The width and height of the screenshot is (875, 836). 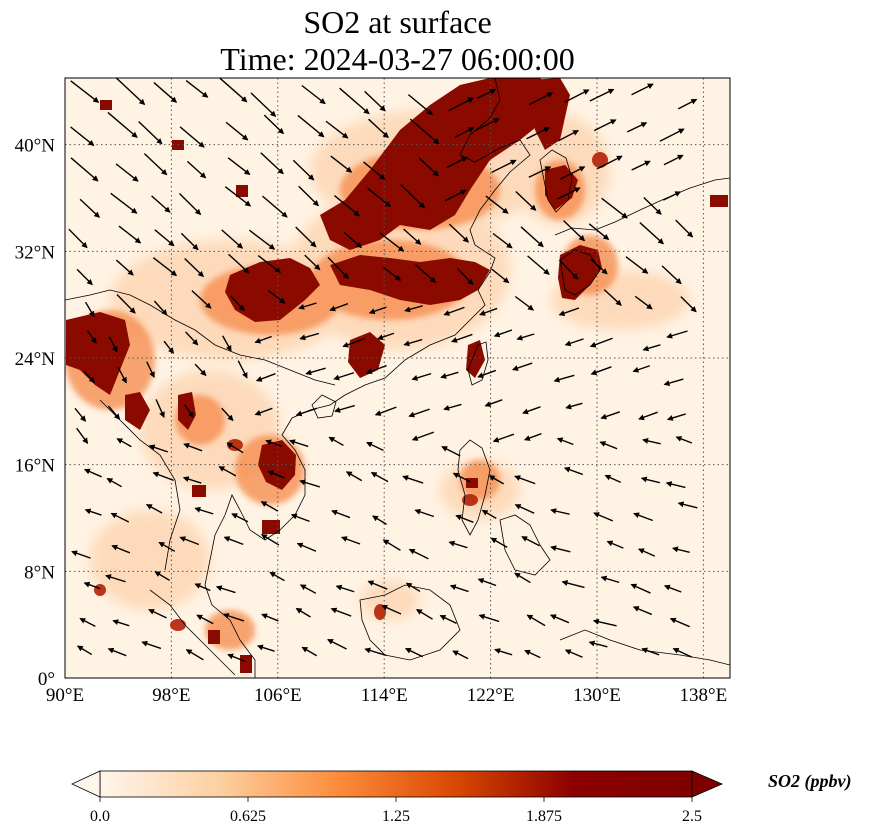 What do you see at coordinates (810, 781) in the screenshot?
I see `colorbar-label: SO2 (ppbv)` at bounding box center [810, 781].